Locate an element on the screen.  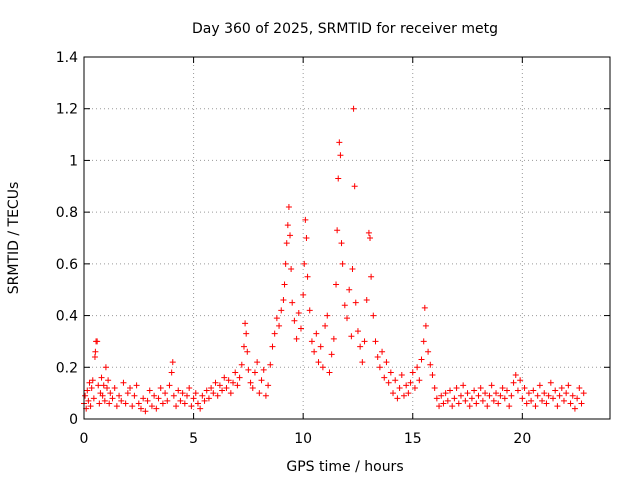
y-tick-label: 0.6 is located at coordinates (67, 265).